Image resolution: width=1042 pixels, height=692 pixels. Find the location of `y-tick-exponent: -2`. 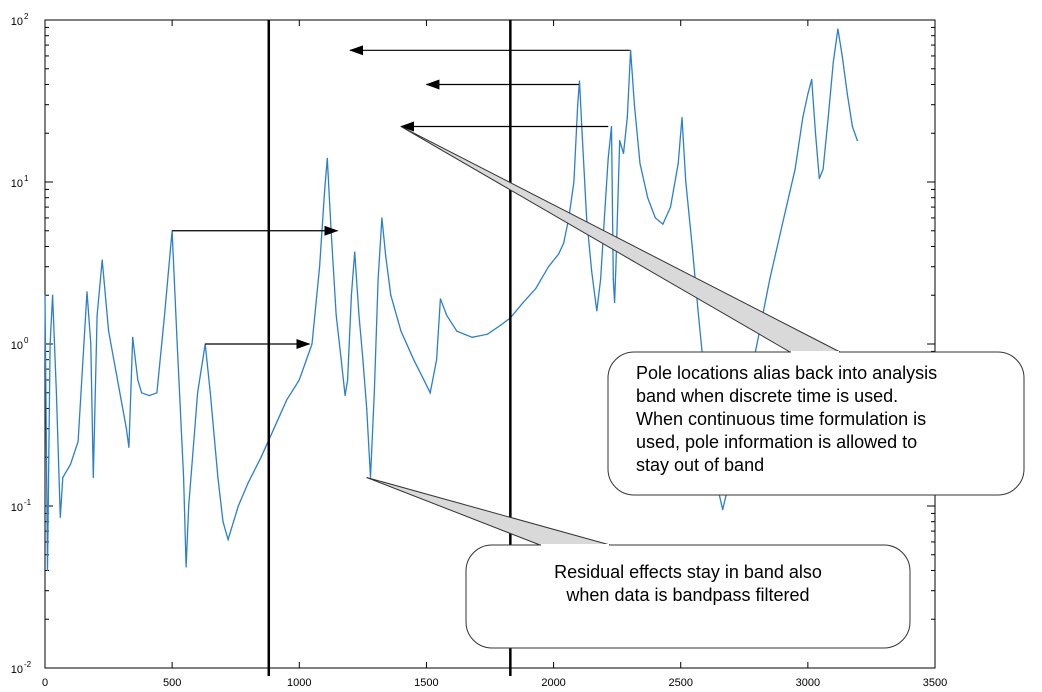

y-tick-exponent: -2 is located at coordinates (28, 664).